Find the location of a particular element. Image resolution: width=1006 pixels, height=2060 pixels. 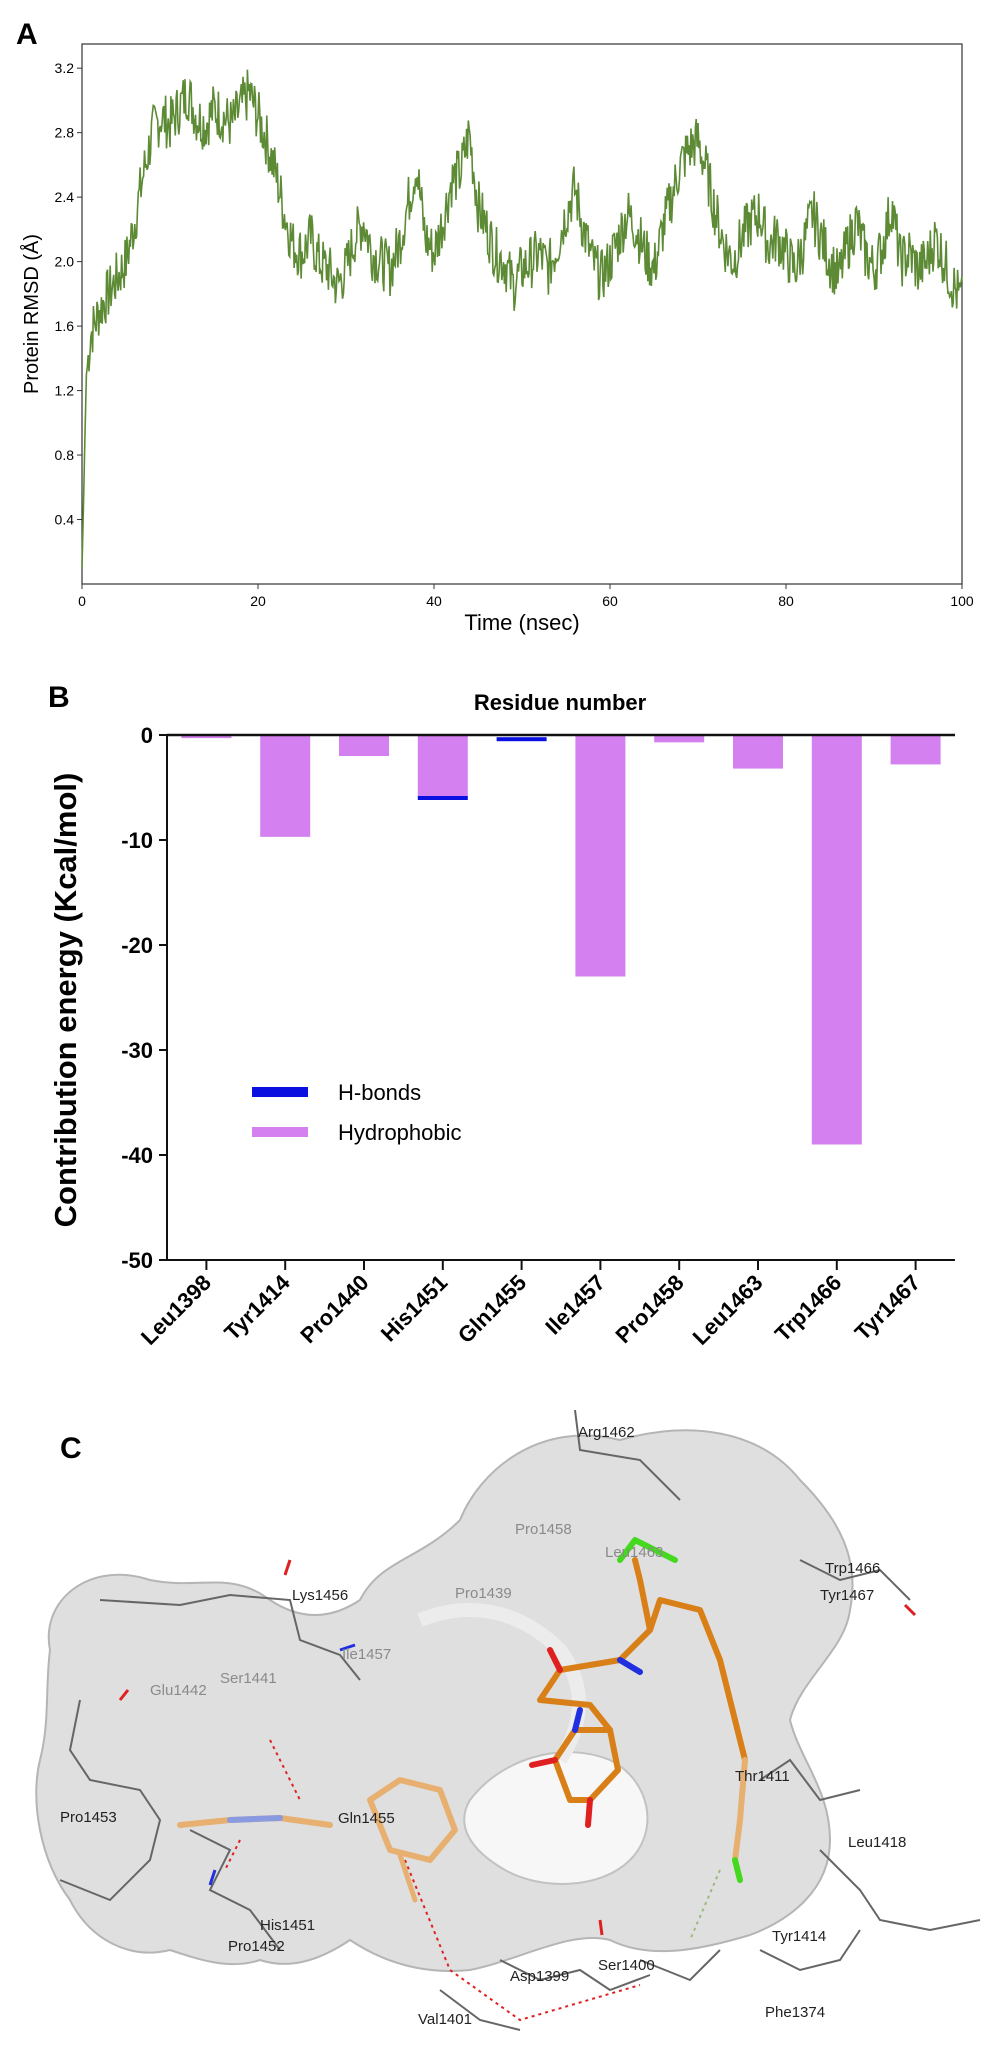

stick-thr1411 is located at coordinates (810, 1780).